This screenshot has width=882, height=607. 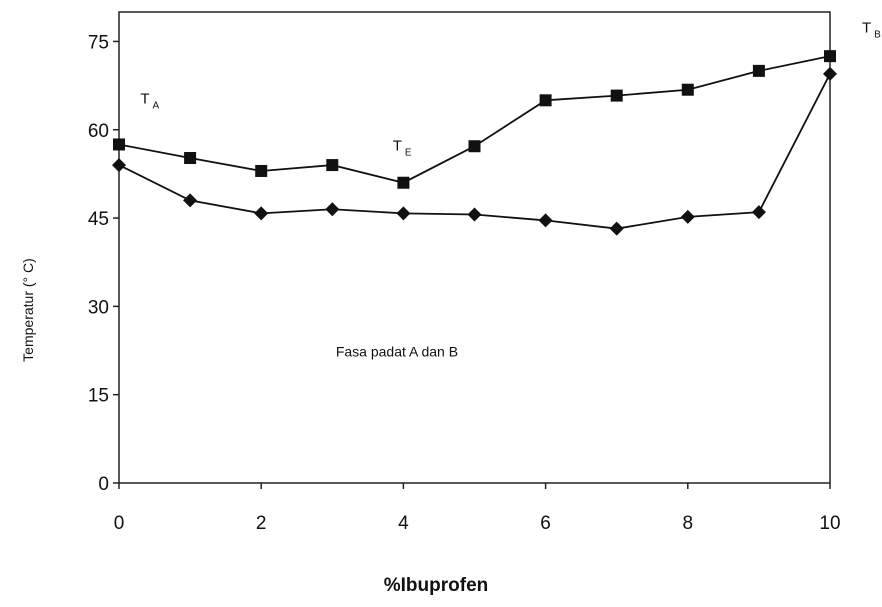 What do you see at coordinates (98, 42) in the screenshot?
I see `y-tick-label: 75` at bounding box center [98, 42].